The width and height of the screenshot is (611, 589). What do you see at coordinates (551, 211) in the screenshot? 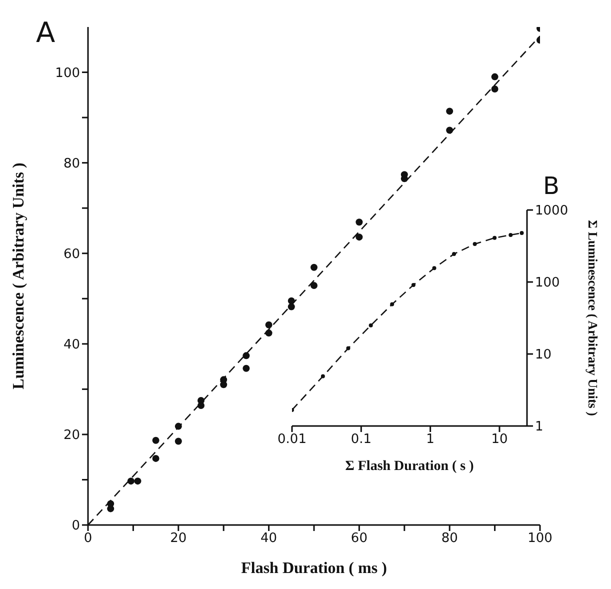
I see `y-tick-label: 1000` at bounding box center [551, 211].